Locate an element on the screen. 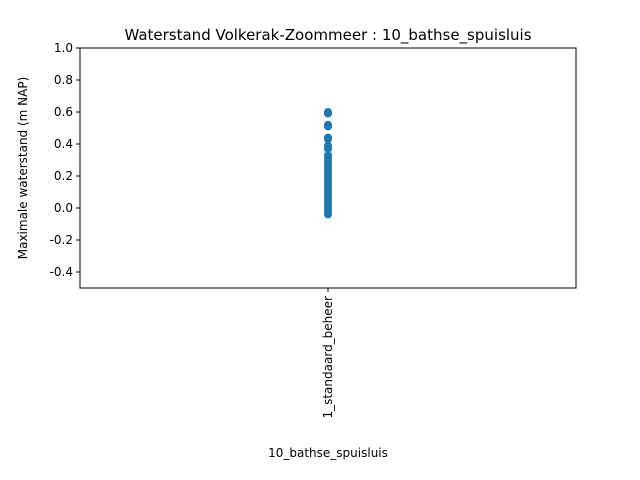  y-tick-label: 0.8 is located at coordinates (63, 80).